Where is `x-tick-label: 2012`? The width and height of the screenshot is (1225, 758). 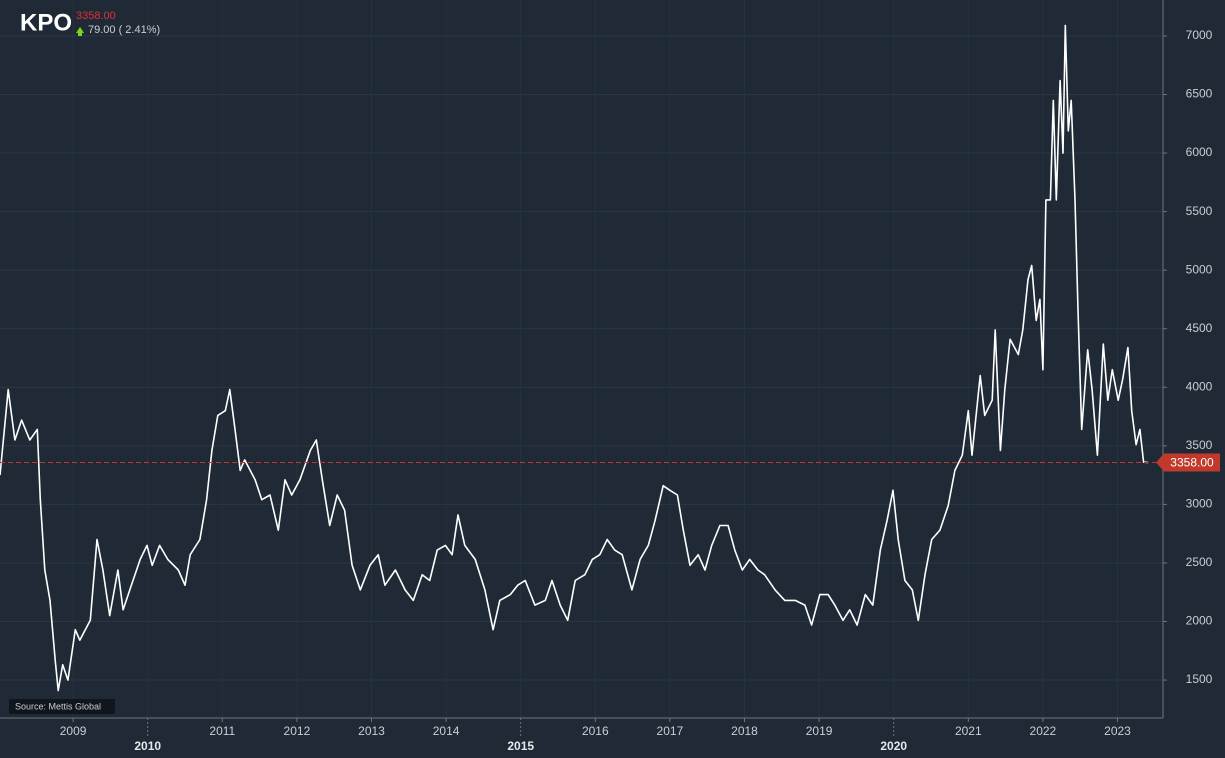
x-tick-label: 2012 is located at coordinates (297, 731).